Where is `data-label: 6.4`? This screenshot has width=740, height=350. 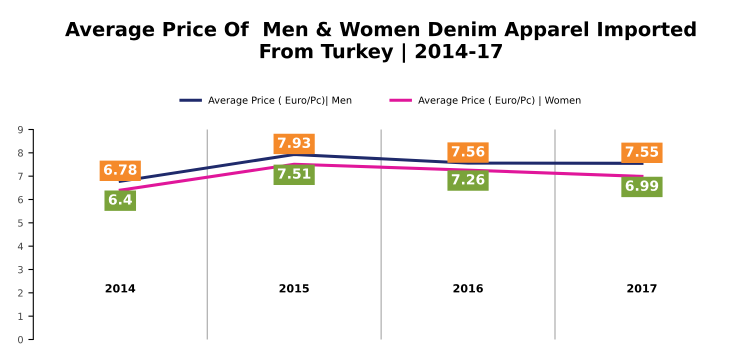
data-label: 6.4 is located at coordinates (120, 199).